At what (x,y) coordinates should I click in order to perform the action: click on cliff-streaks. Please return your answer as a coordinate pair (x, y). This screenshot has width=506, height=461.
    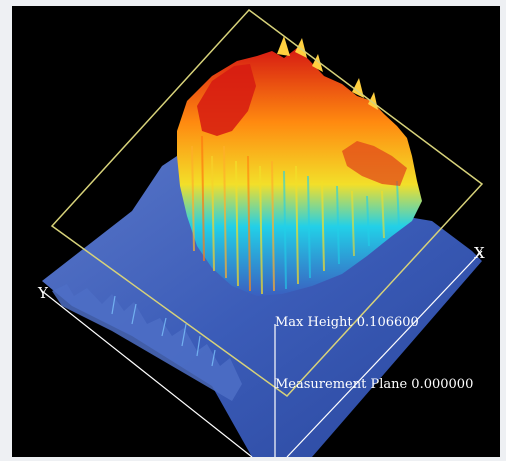
    Looking at the image, I should click on (295, 215).